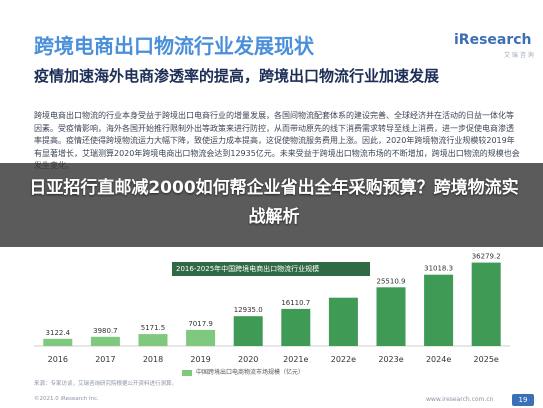  I want to click on logo-brand: iResearch, so click(493, 40).